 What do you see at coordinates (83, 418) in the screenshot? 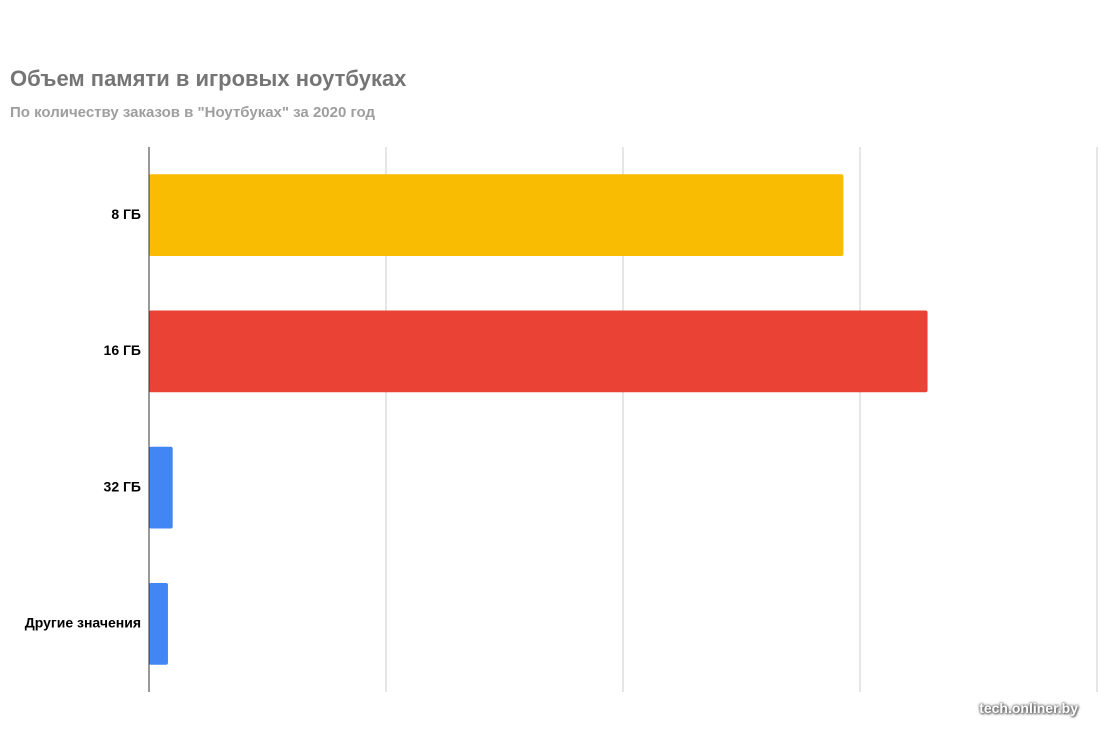
I see `category-labels: 8 ГБ 16 ГБ 32 ГБ Другие значения` at bounding box center [83, 418].